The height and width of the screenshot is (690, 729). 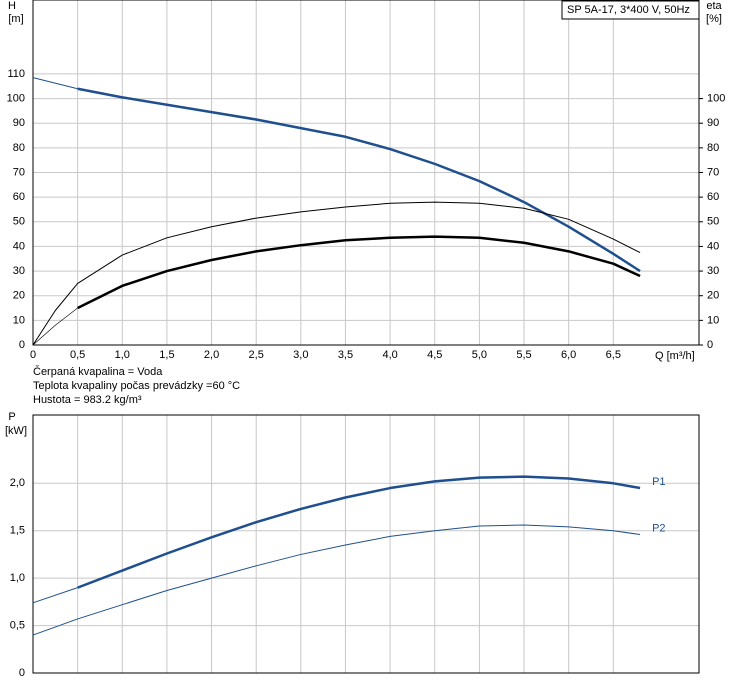 I want to click on note: Teplota kvapaliny počas prevádzky =60 °C, so click(x=136, y=386).